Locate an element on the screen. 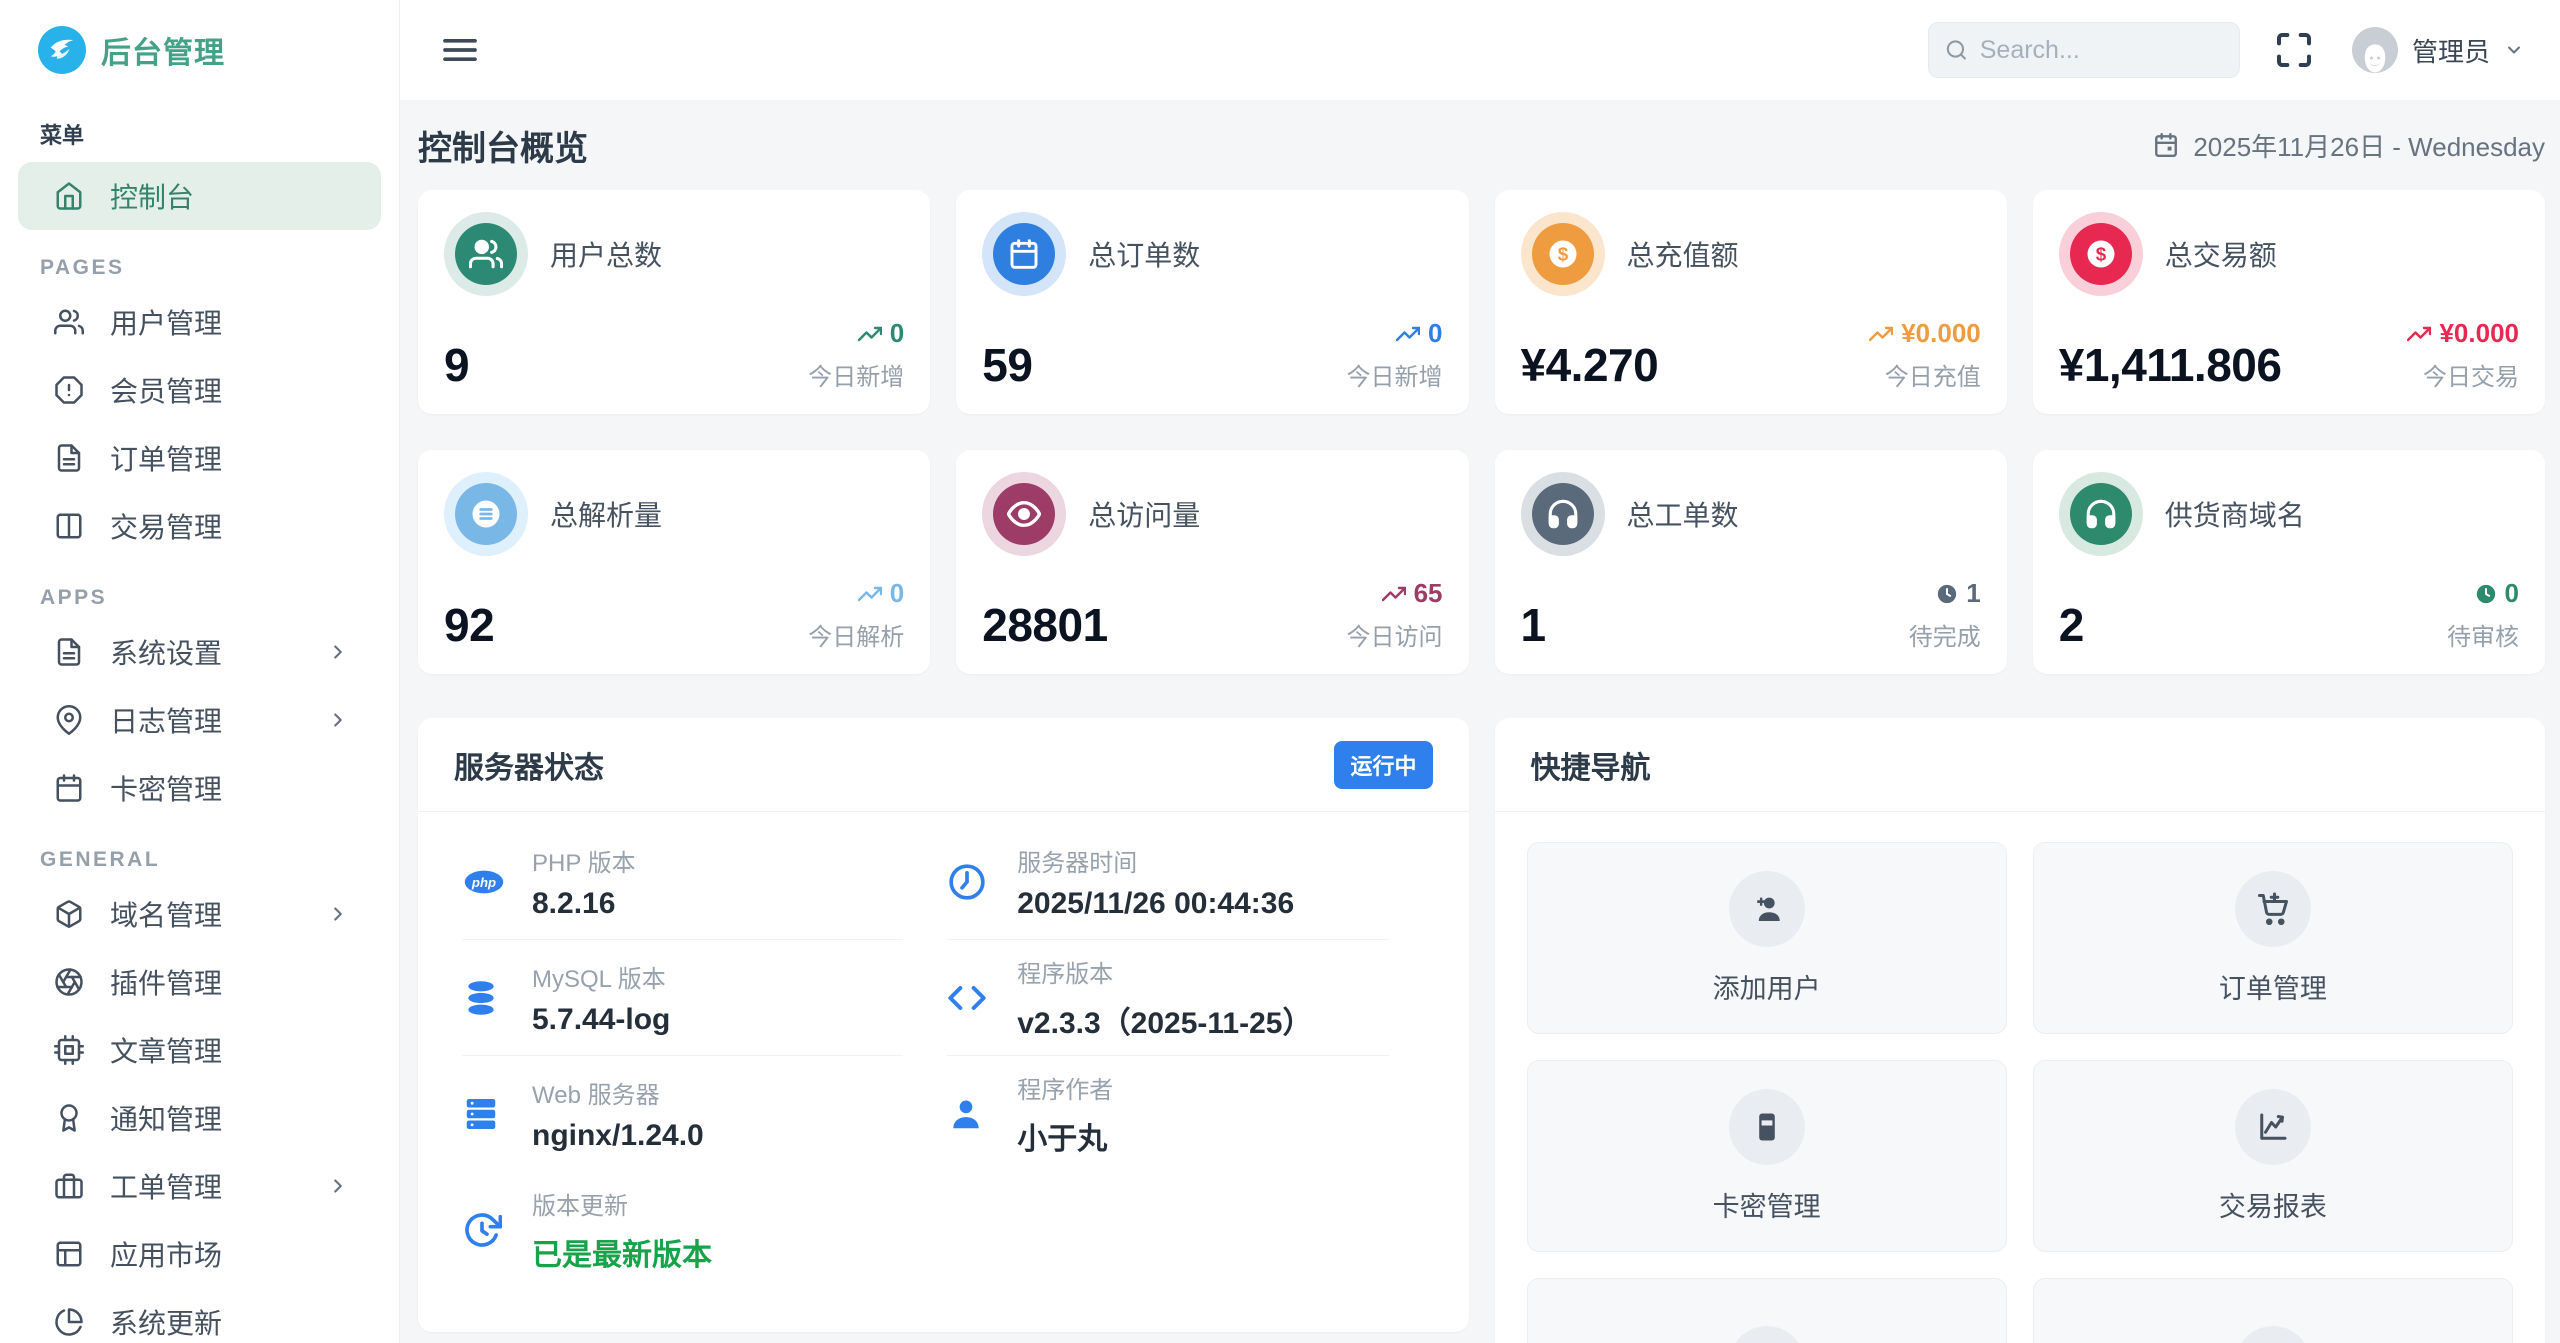 Image resolution: width=2560 pixels, height=1343 pixels. sidebar-item-tickets: 工单管理 is located at coordinates (199, 1186).